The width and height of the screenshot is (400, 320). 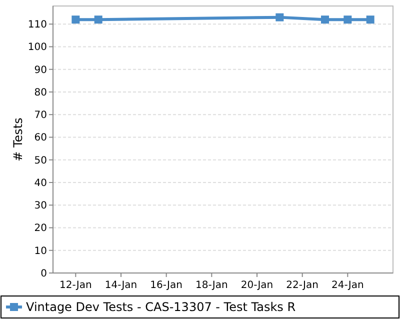 I want to click on y-tick-label: 60, so click(x=40, y=138).